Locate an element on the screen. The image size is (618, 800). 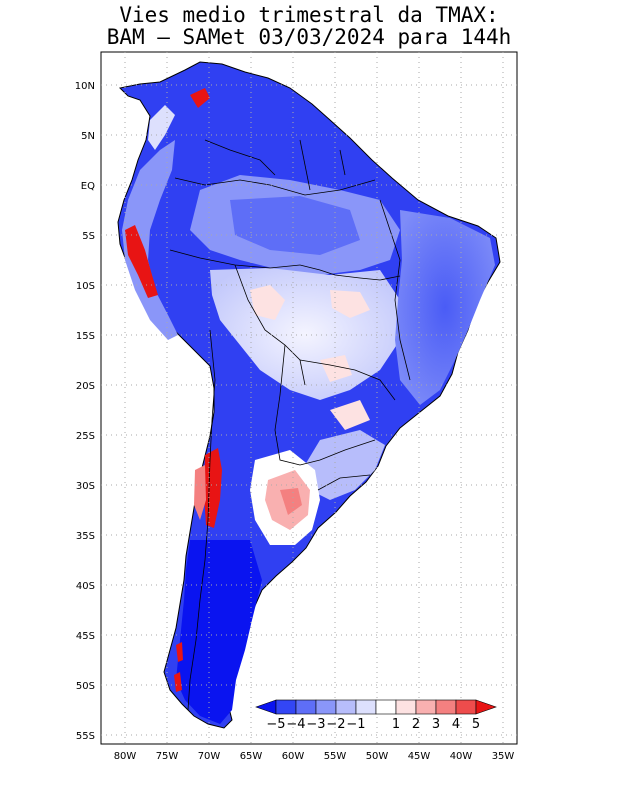
colorbar-label: −5 is located at coordinates (275, 724).